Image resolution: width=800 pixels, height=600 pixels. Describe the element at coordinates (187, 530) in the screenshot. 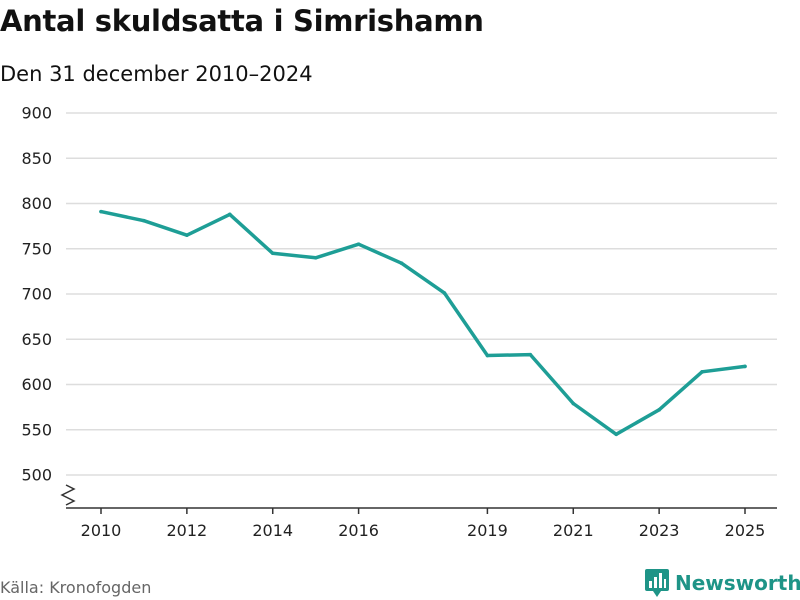

I see `x-tick-label: 2012` at that location.